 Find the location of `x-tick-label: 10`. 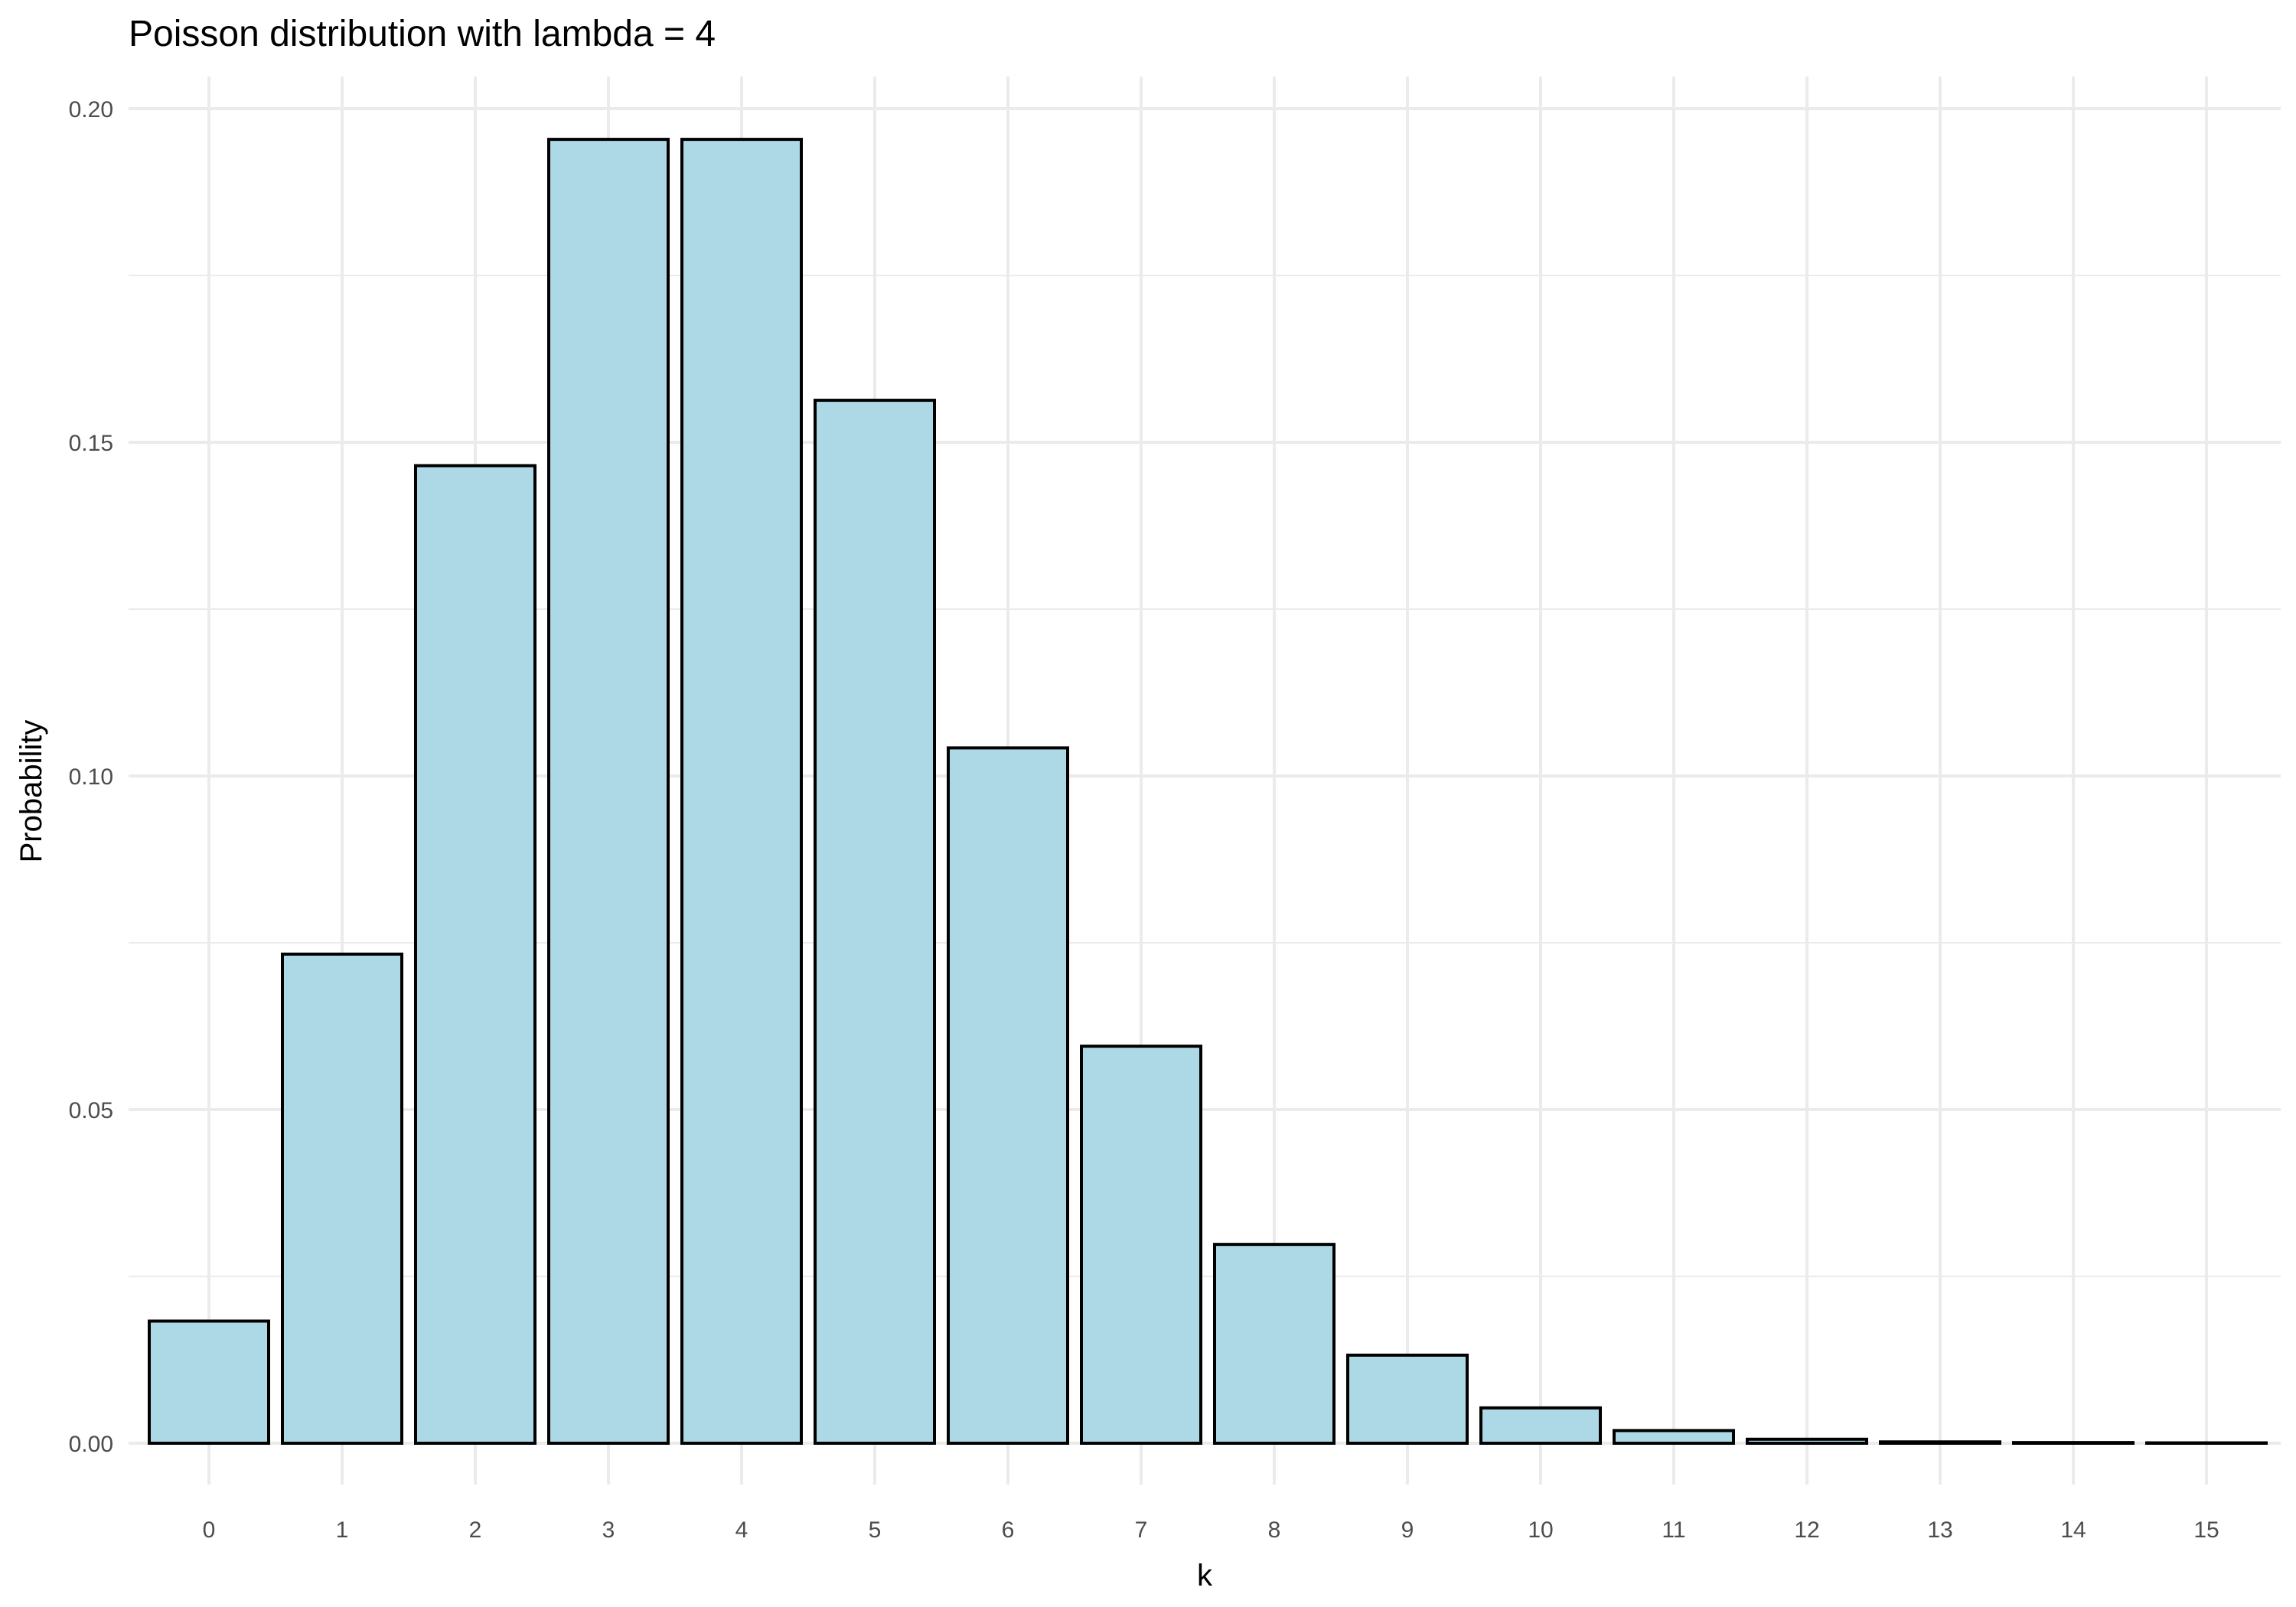

x-tick-label: 10 is located at coordinates (1540, 1530).